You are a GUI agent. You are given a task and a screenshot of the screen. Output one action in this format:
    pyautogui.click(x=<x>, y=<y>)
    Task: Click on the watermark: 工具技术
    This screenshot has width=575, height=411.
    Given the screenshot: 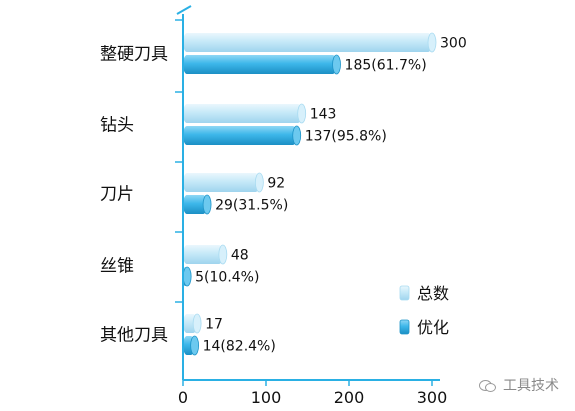 What is the action you would take?
    pyautogui.click(x=519, y=385)
    